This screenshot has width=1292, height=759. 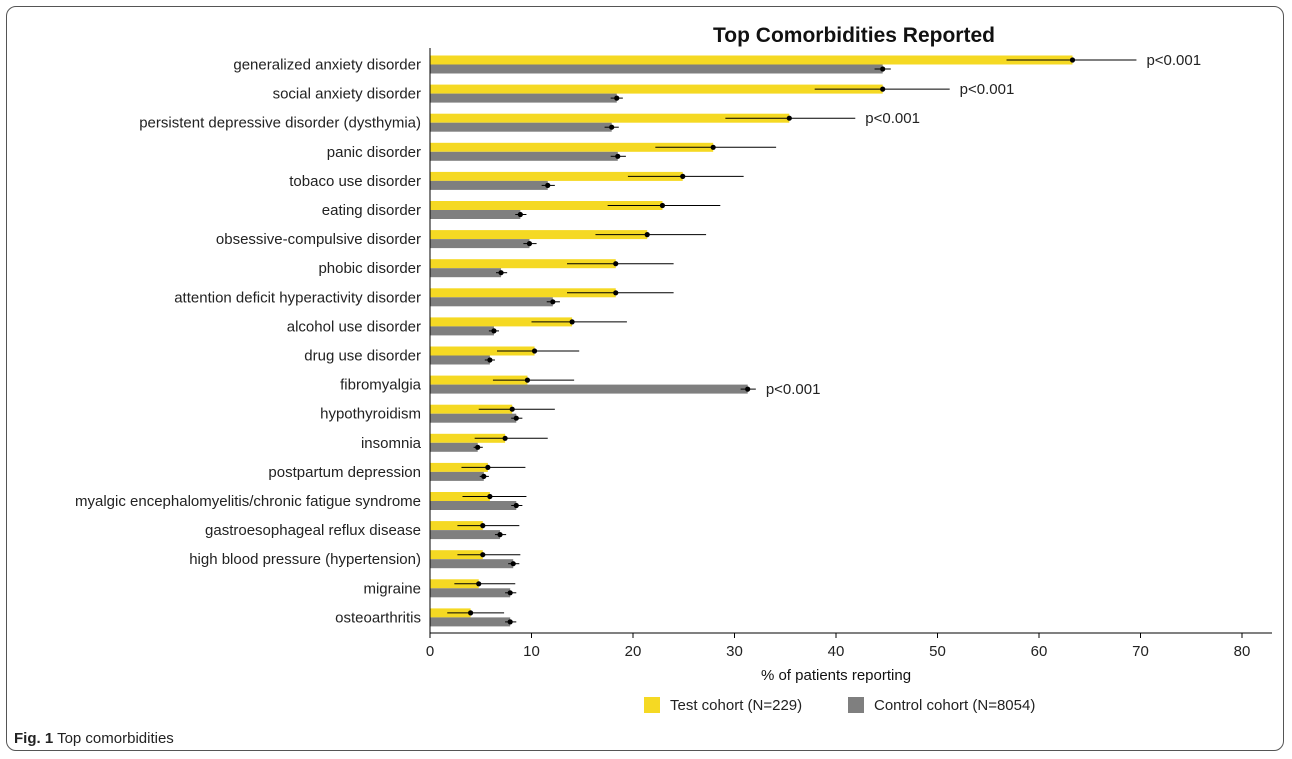 What do you see at coordinates (736, 705) in the screenshot?
I see `legend-label: Test cohort (N=229)` at bounding box center [736, 705].